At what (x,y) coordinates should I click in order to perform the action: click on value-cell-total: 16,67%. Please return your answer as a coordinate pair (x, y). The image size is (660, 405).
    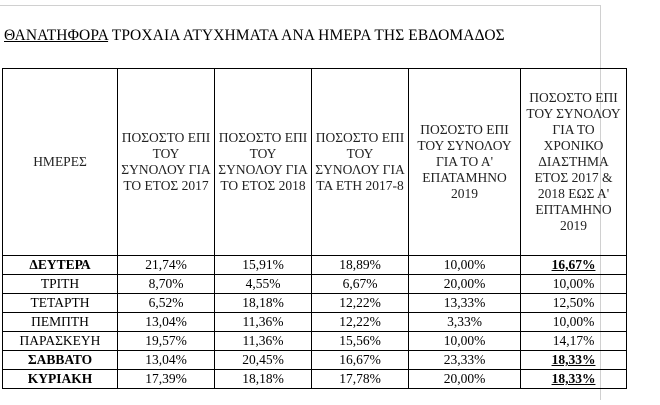
    Looking at the image, I should click on (573, 265).